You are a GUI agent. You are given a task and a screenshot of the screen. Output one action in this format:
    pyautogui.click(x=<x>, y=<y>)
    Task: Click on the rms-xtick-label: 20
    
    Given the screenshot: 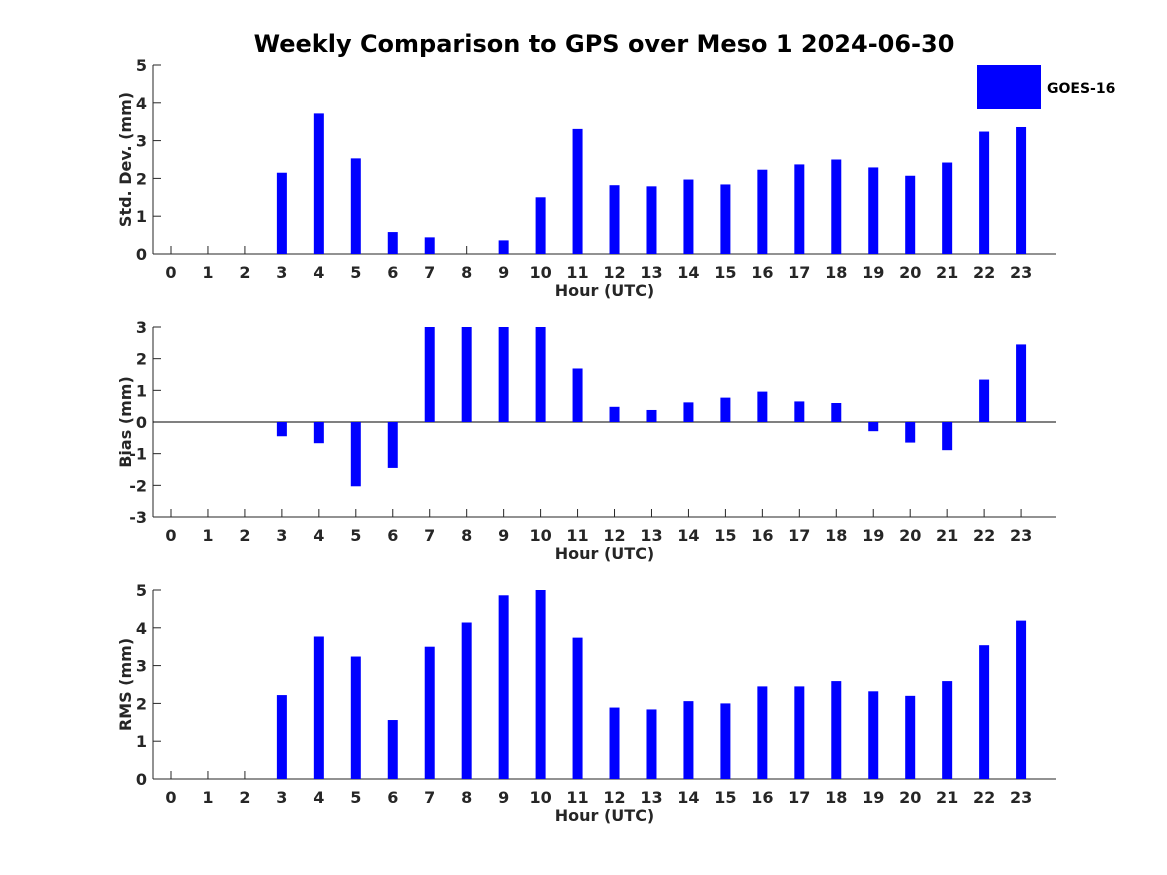 What is the action you would take?
    pyautogui.click(x=910, y=797)
    